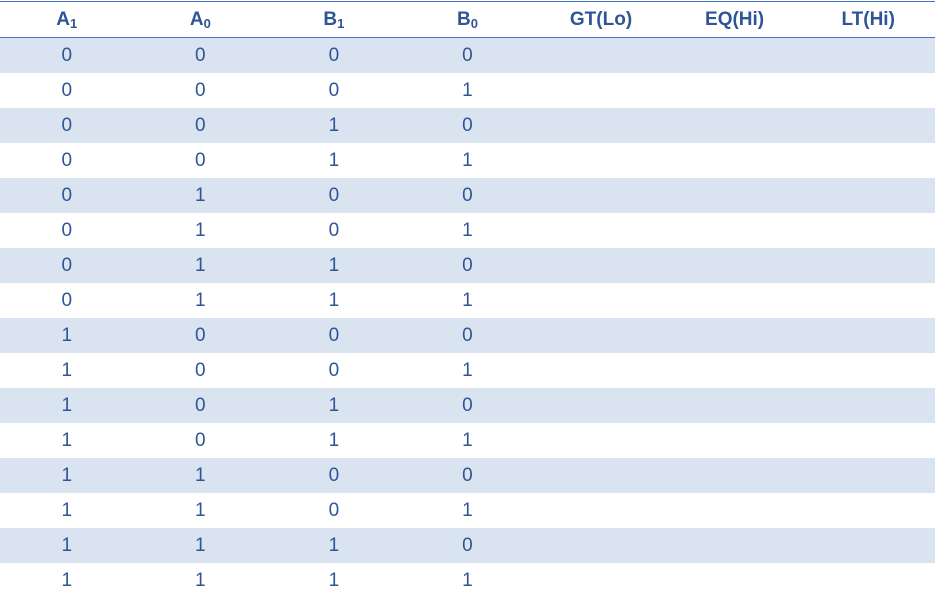  I want to click on column-header: A0, so click(200, 19).